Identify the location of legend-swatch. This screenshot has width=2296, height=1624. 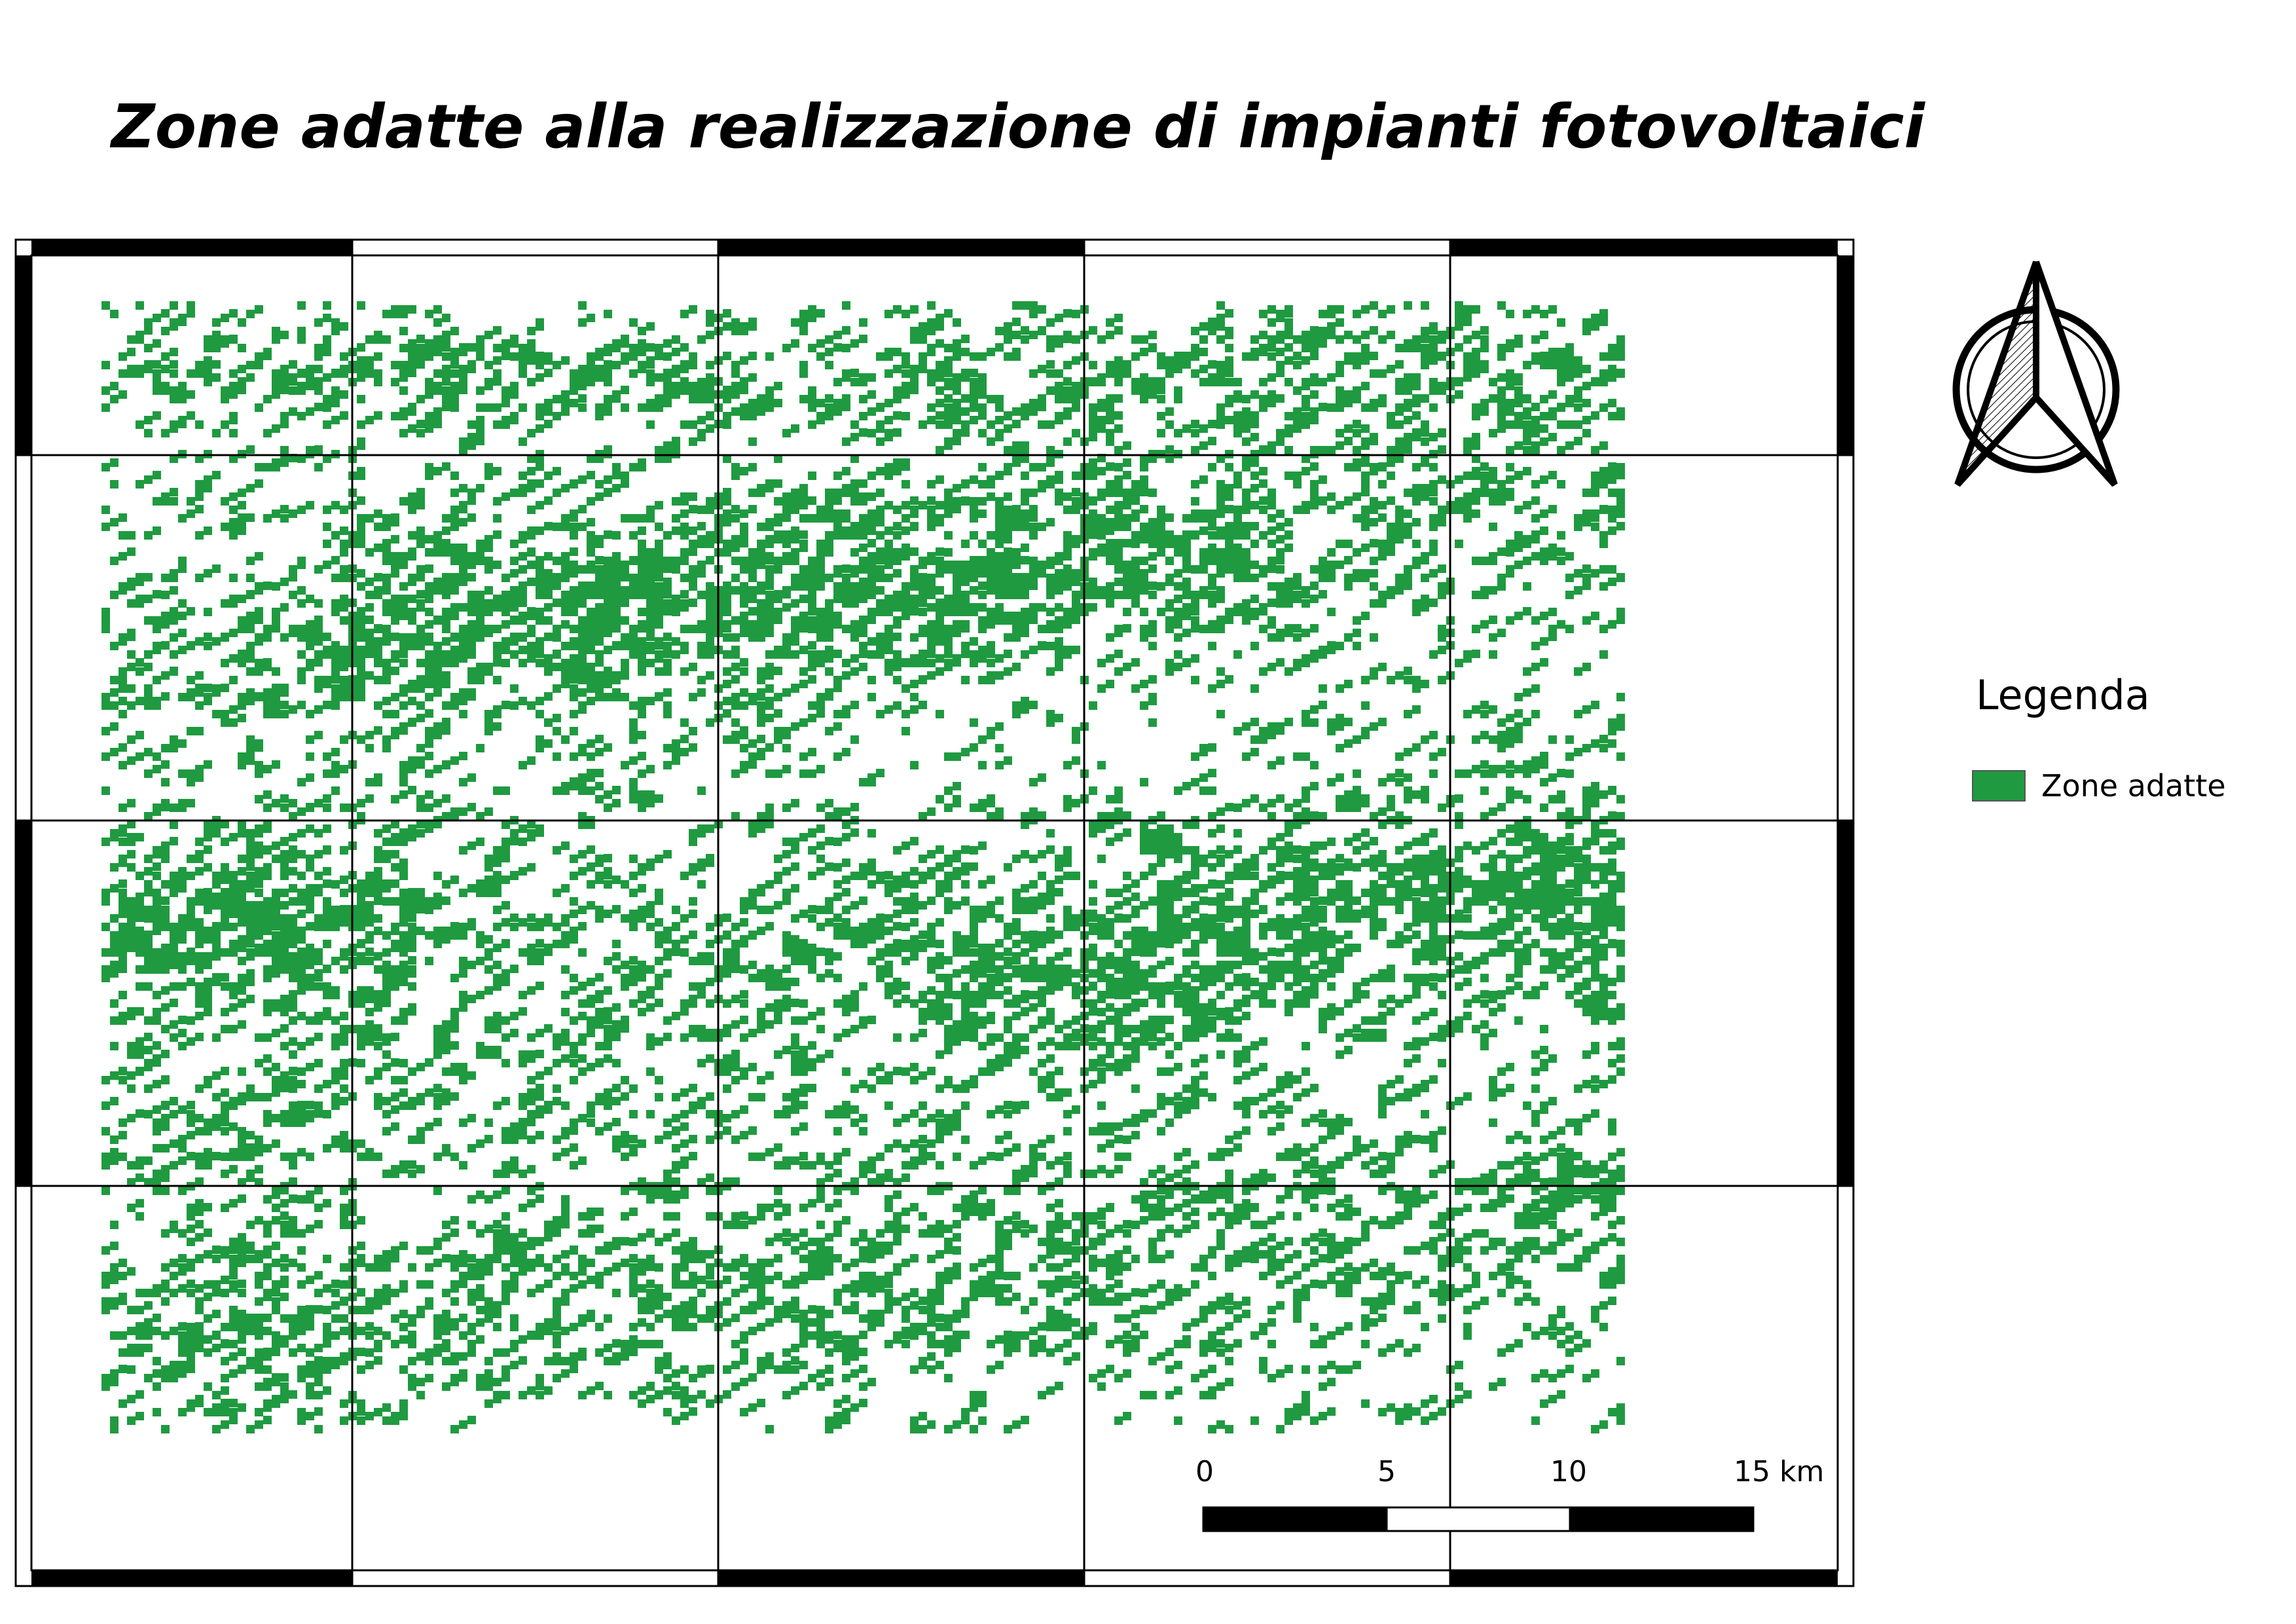
(1999, 786).